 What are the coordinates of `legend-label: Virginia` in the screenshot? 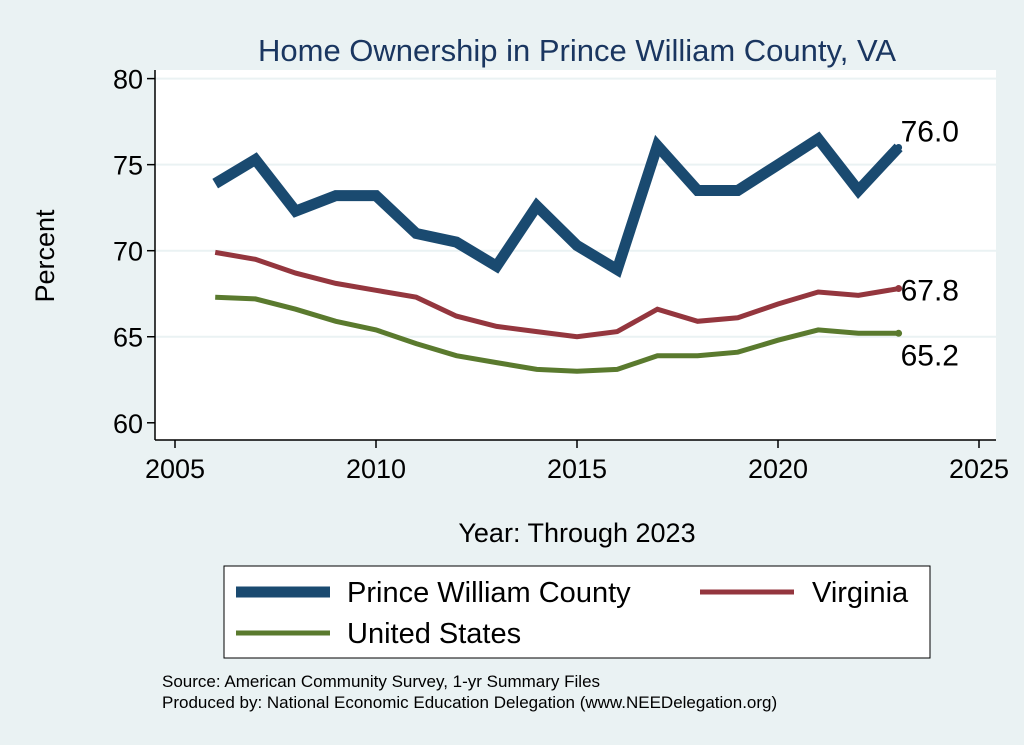 It's located at (860, 593).